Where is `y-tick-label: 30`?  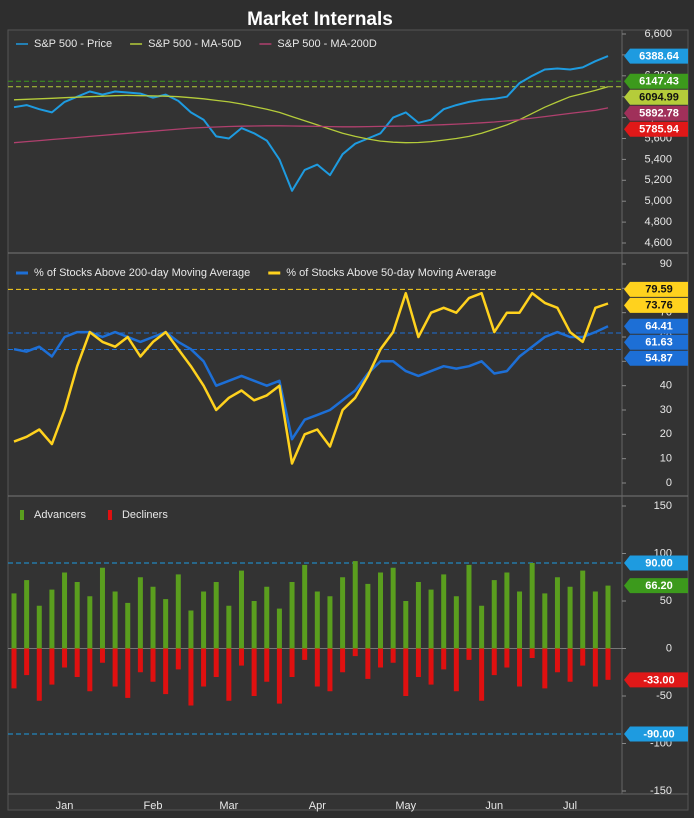 y-tick-label: 30 is located at coordinates (666, 410).